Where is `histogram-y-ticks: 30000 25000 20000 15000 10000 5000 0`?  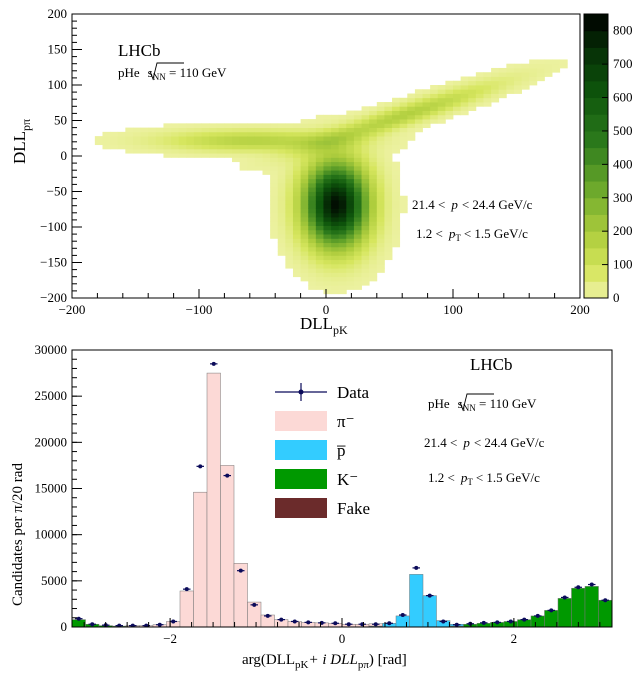 histogram-y-ticks: 30000 25000 20000 15000 10000 5000 0 is located at coordinates (58, 488).